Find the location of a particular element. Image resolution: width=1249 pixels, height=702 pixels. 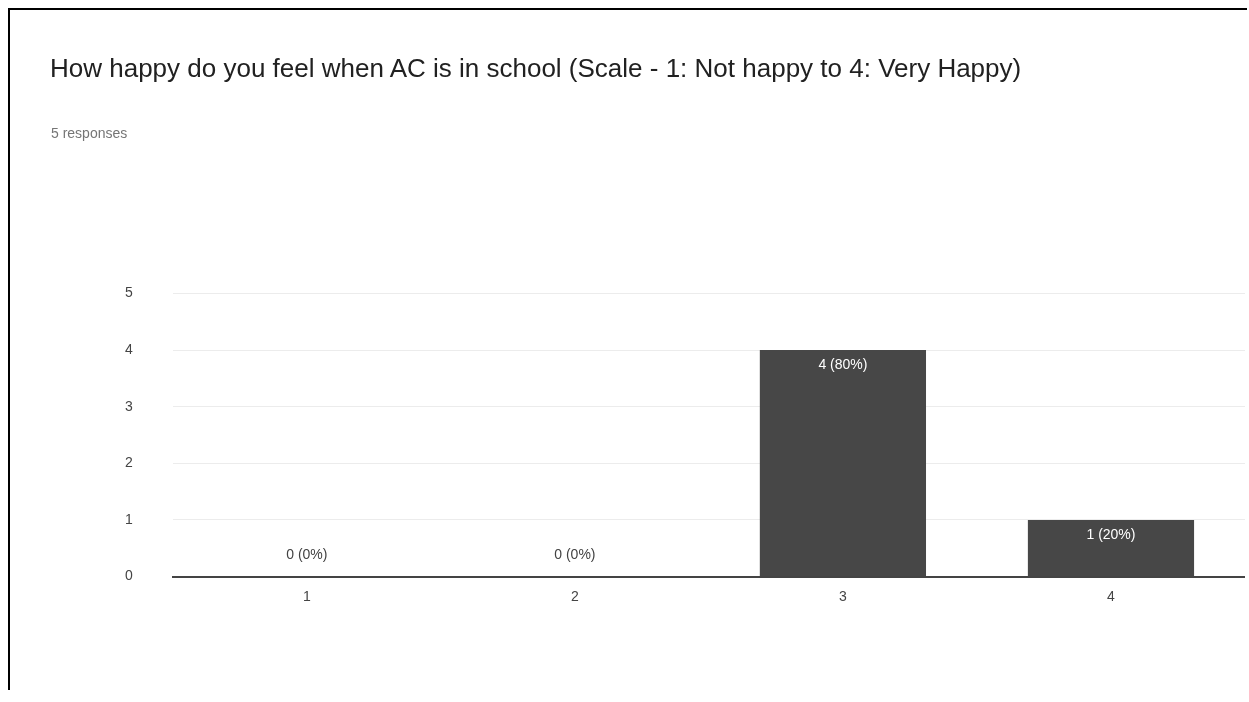

y-tick-label: 1 is located at coordinates (128, 518).